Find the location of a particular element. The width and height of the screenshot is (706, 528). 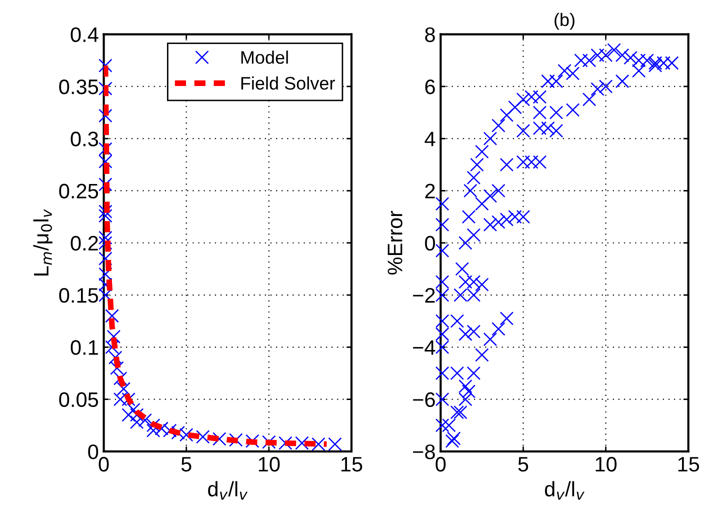

y-tick-label: 0.3 is located at coordinates (84, 139).